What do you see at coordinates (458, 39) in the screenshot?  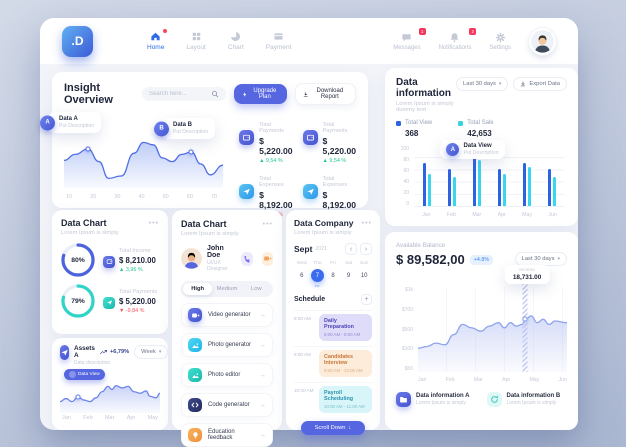 I see `notifications-button: 2 Notifications` at bounding box center [458, 39].